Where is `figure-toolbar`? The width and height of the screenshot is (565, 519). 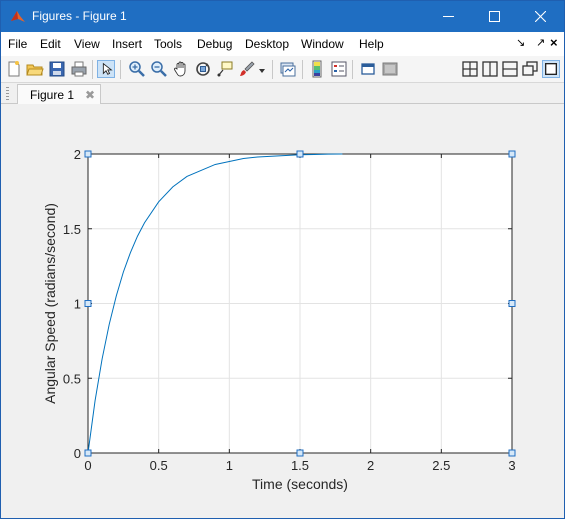 figure-toolbar is located at coordinates (282, 69).